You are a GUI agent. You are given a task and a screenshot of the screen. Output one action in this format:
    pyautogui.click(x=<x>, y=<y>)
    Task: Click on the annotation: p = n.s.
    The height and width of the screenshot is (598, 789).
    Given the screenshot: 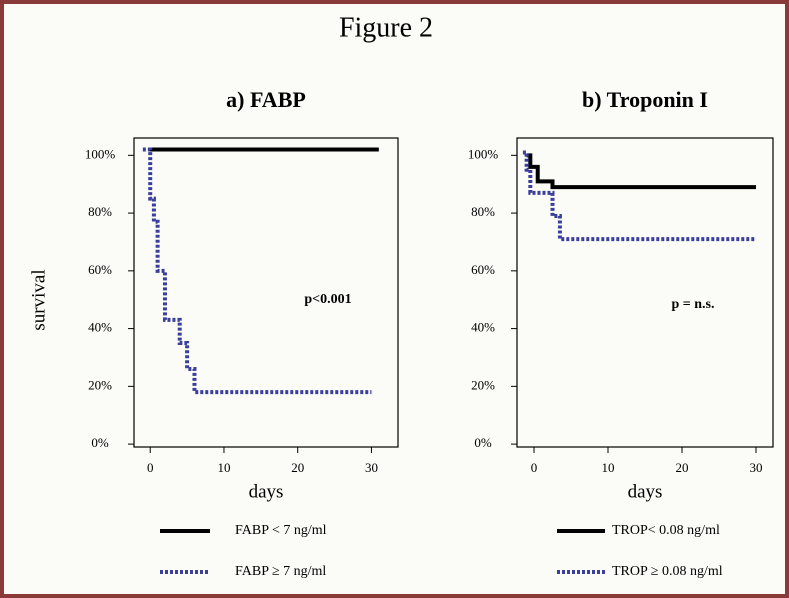 What is the action you would take?
    pyautogui.click(x=693, y=304)
    